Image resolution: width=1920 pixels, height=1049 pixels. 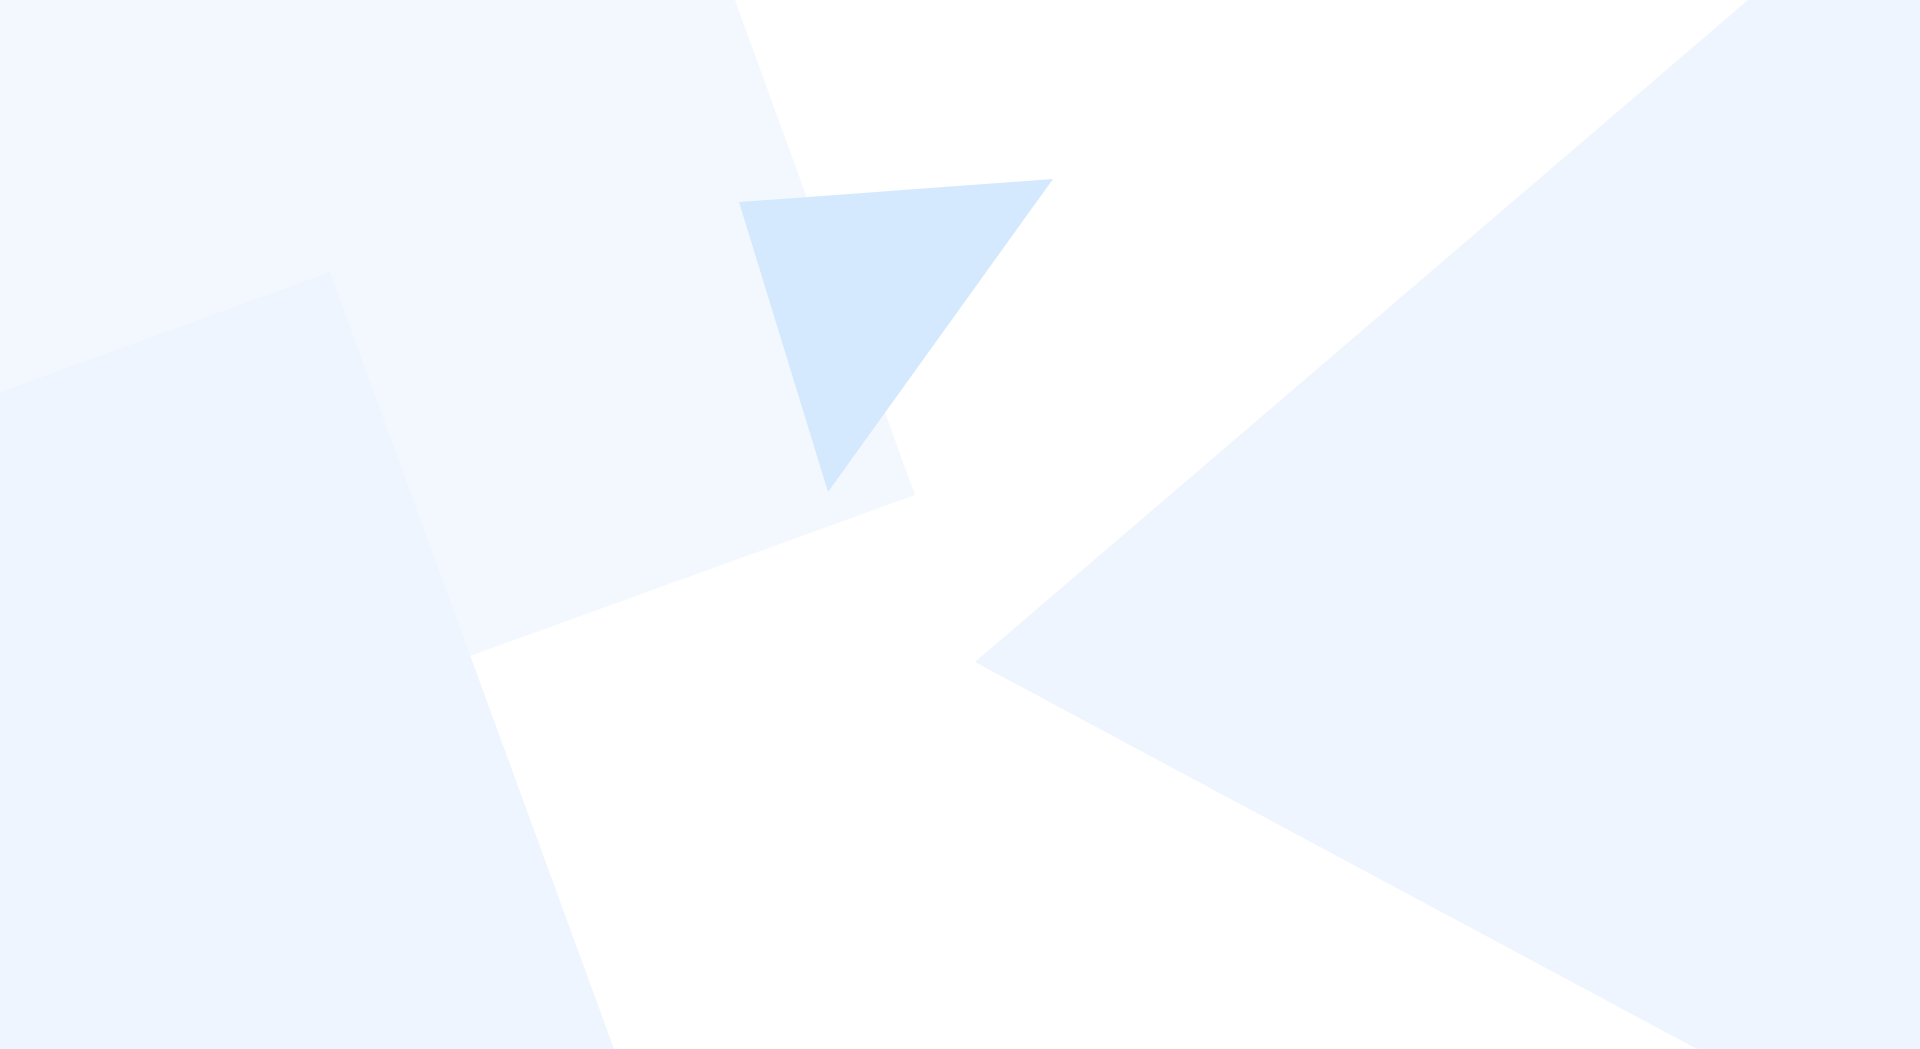 What do you see at coordinates (896, 335) in the screenshot?
I see `accent-triangle-shape` at bounding box center [896, 335].